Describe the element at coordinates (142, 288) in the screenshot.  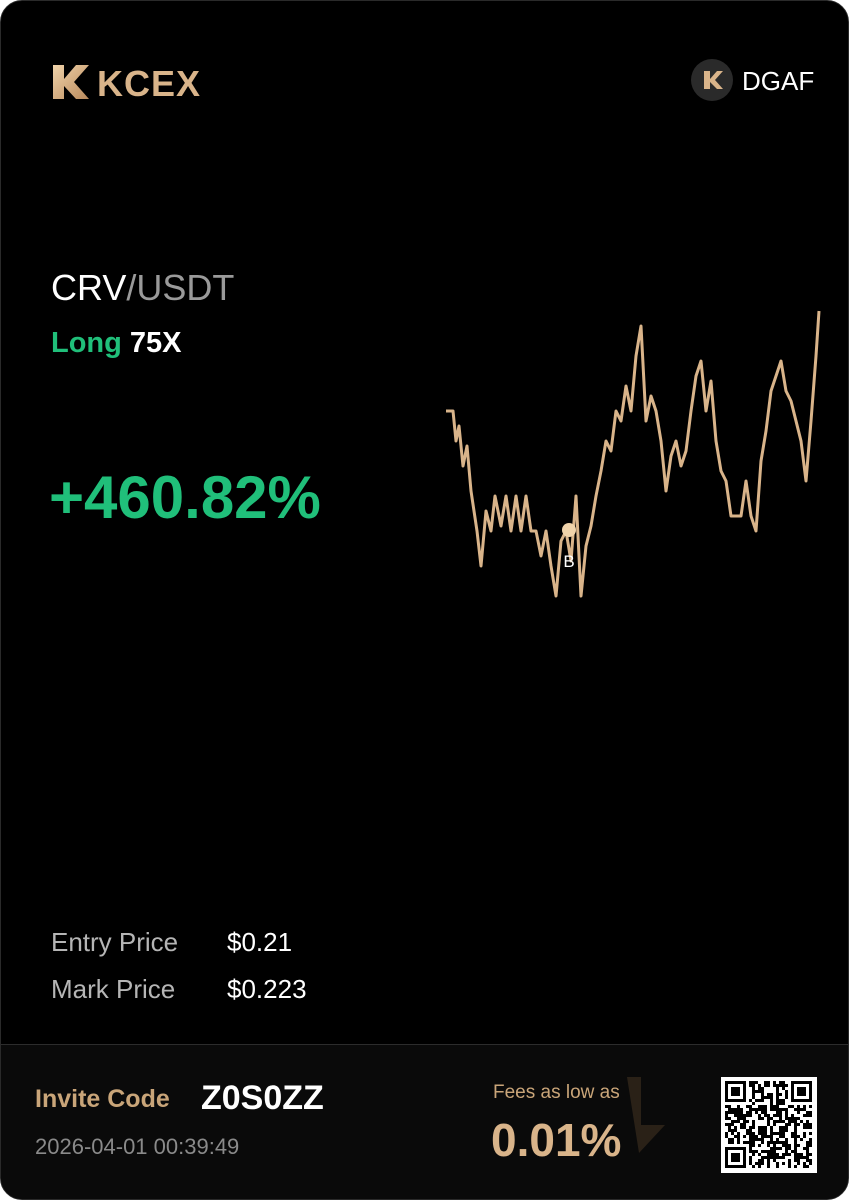
I see `pair: CRV/USDT` at that location.